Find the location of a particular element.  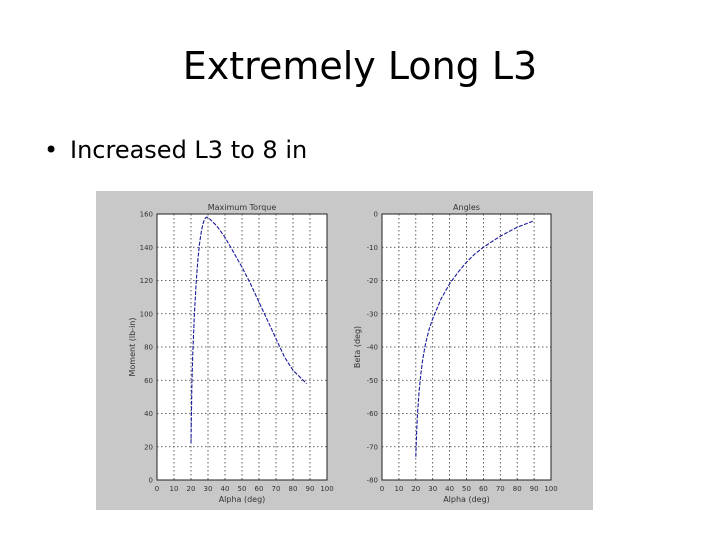

torque-xtick-label: 80 is located at coordinates (293, 489).